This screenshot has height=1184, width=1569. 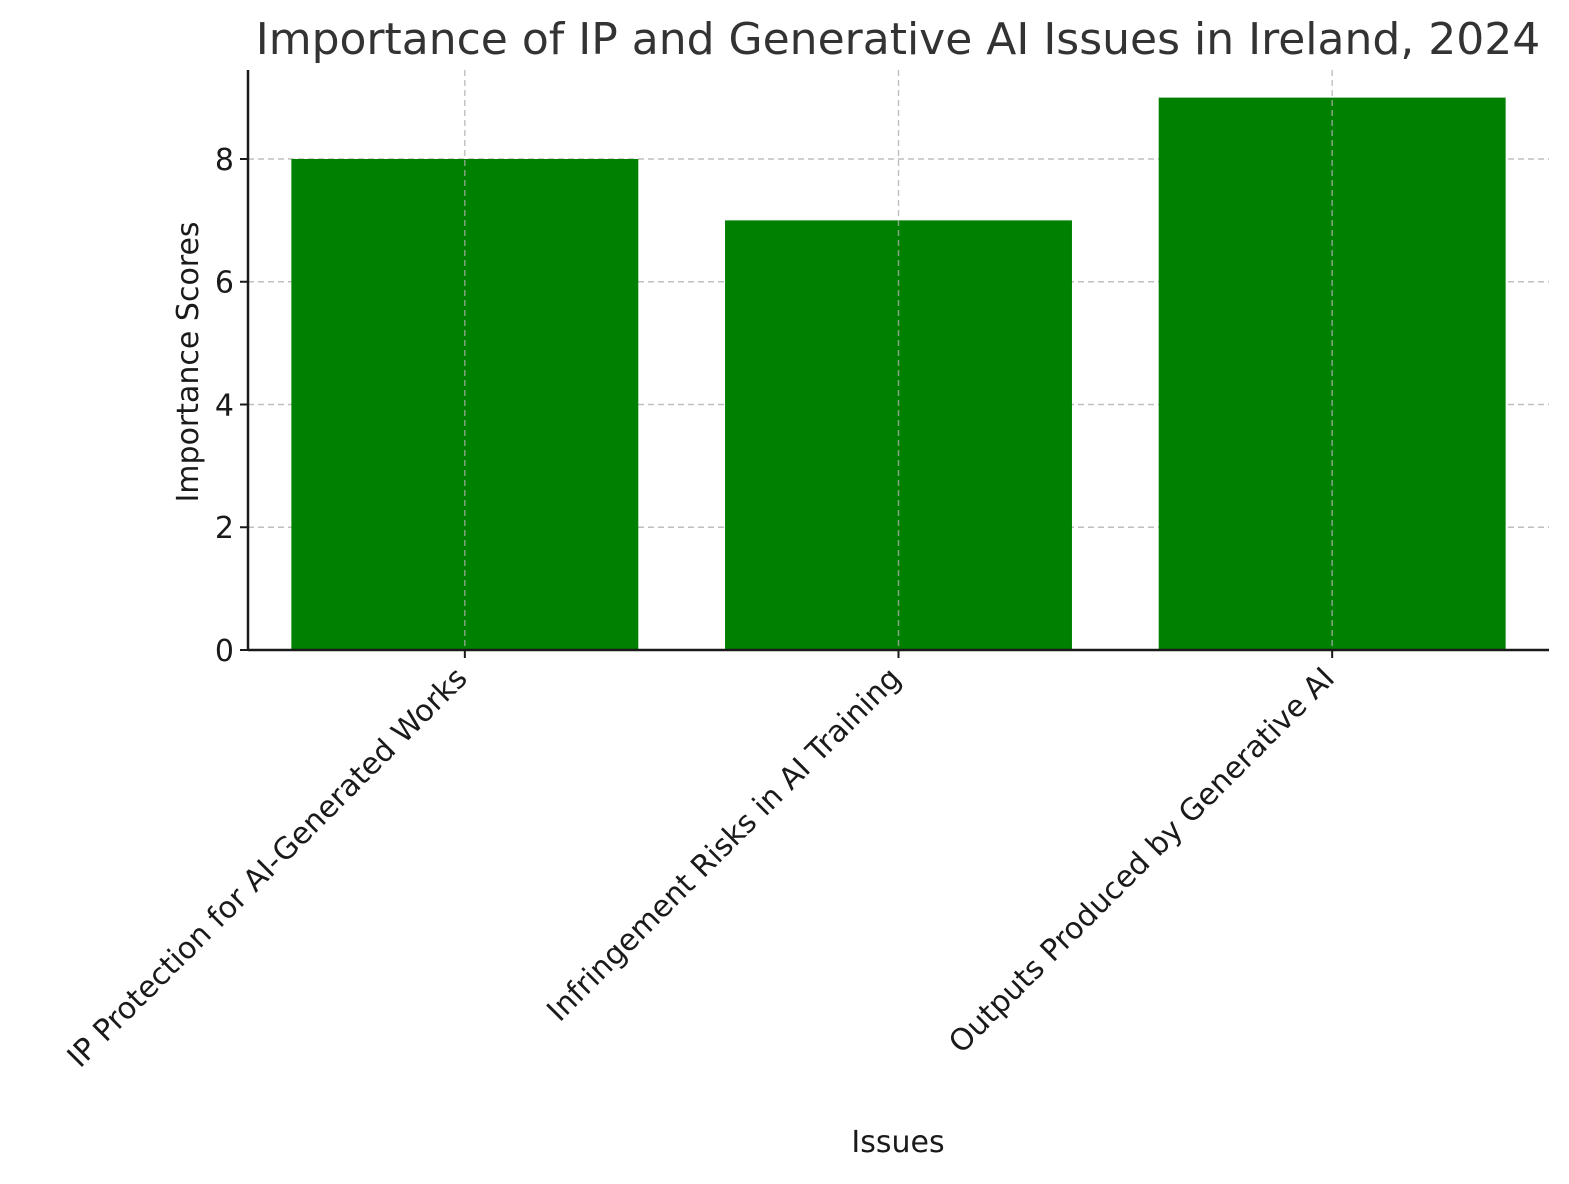 I want to click on y-axis-label: Importance Scores, so click(x=188, y=361).